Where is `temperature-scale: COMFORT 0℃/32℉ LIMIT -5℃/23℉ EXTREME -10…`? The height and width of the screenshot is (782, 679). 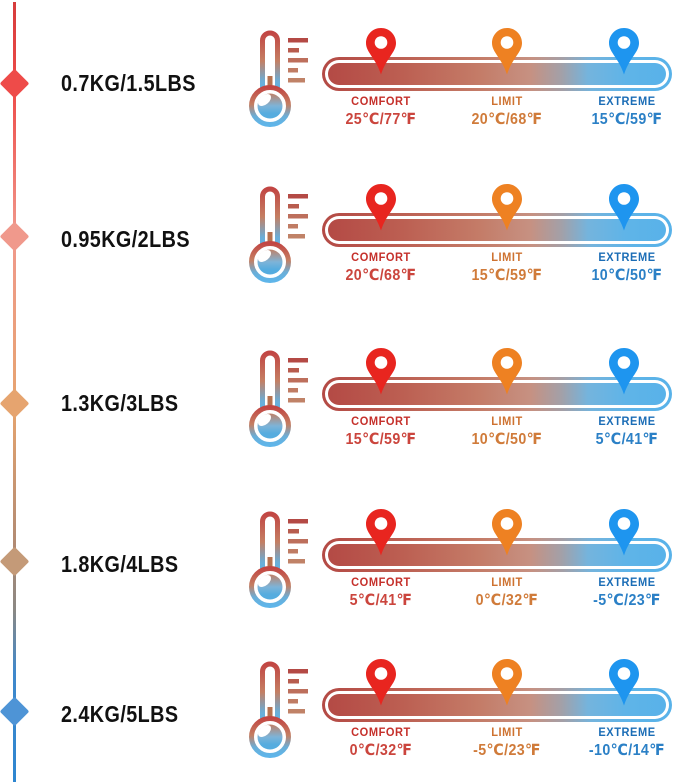
temperature-scale: COMFORT 0℃/32℉ LIMIT -5℃/23℉ EXTREME -10… is located at coordinates (497, 698).